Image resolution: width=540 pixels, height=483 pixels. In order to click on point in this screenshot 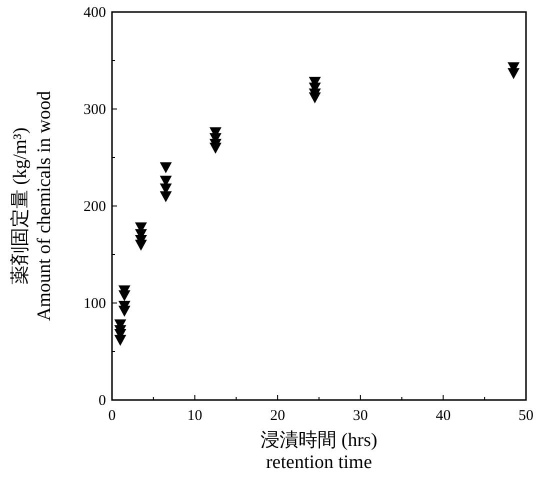, I will do `click(166, 168)`.